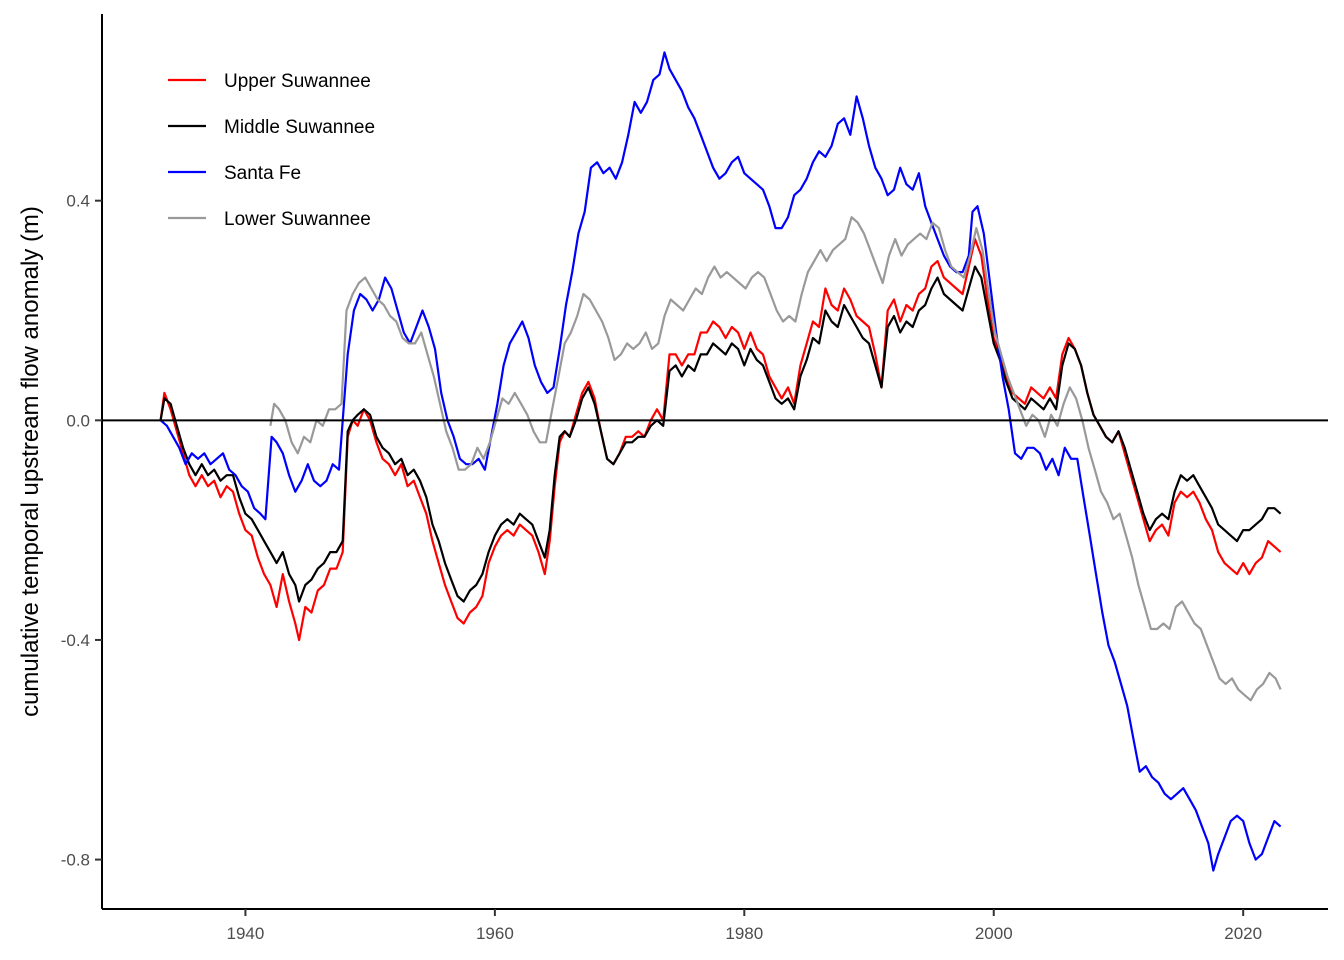 This screenshot has width=1344, height=960. I want to click on y-axis-ticks: 0.4 0.0 -0.4 -0.8, so click(81, 531).